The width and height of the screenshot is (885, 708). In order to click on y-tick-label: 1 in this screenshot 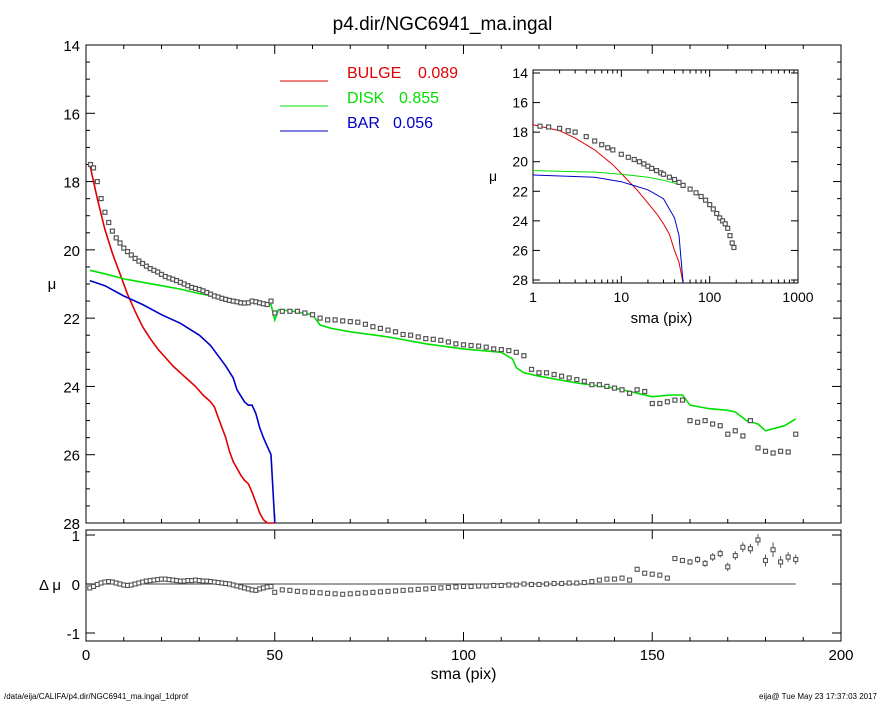, I will do `click(76, 536)`.